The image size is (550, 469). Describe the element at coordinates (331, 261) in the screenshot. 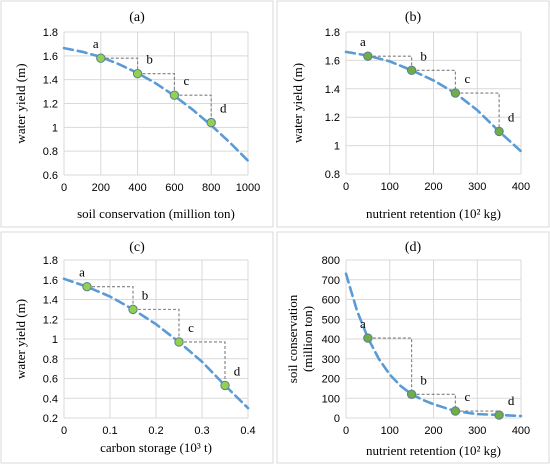

I see `y-tick-label: 800` at that location.